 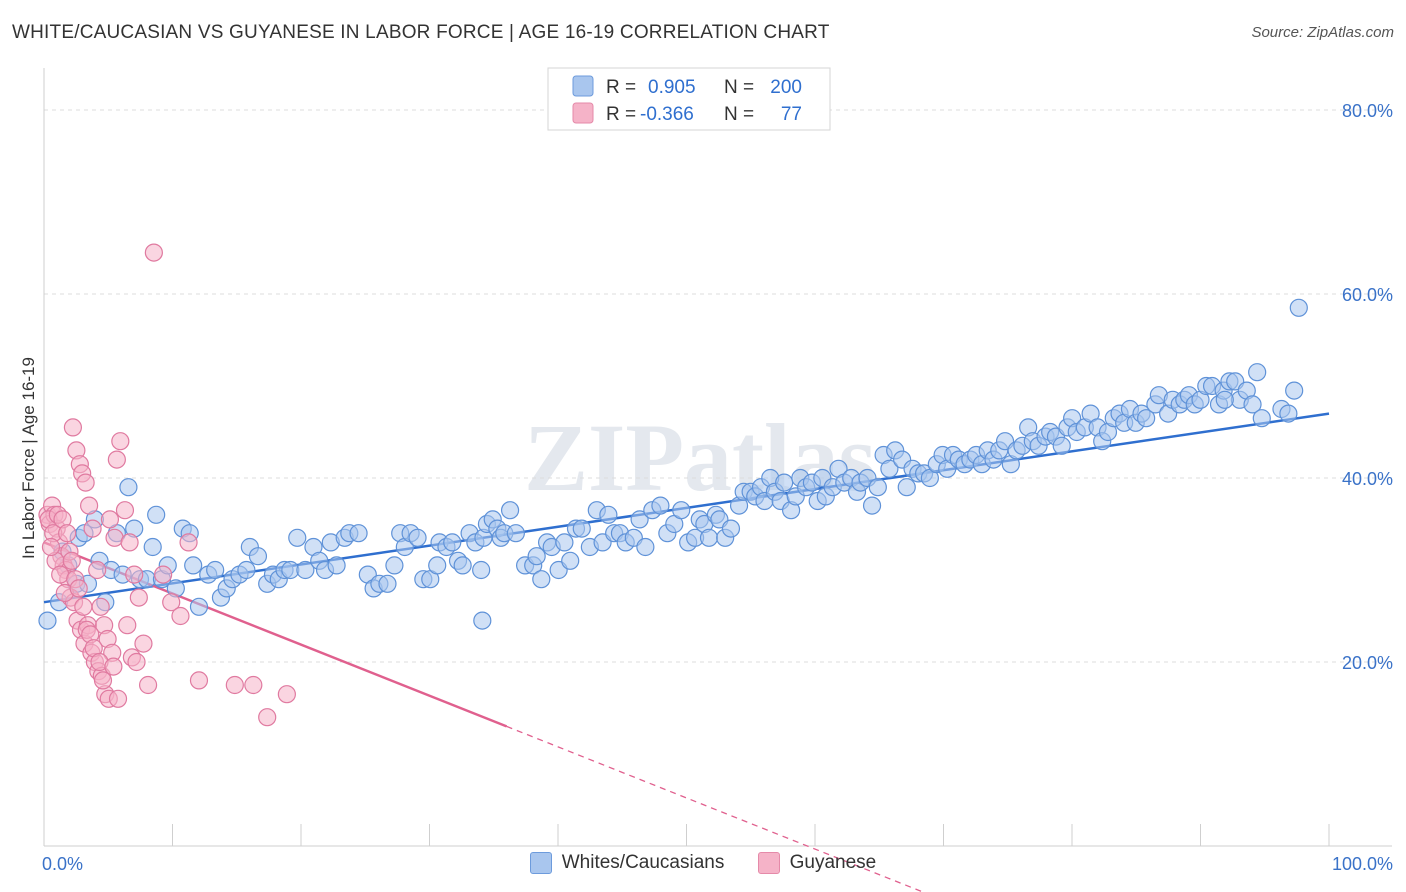 What do you see at coordinates (715, 808) in the screenshot?
I see `trend-line-guyanese-extension` at bounding box center [715, 808].